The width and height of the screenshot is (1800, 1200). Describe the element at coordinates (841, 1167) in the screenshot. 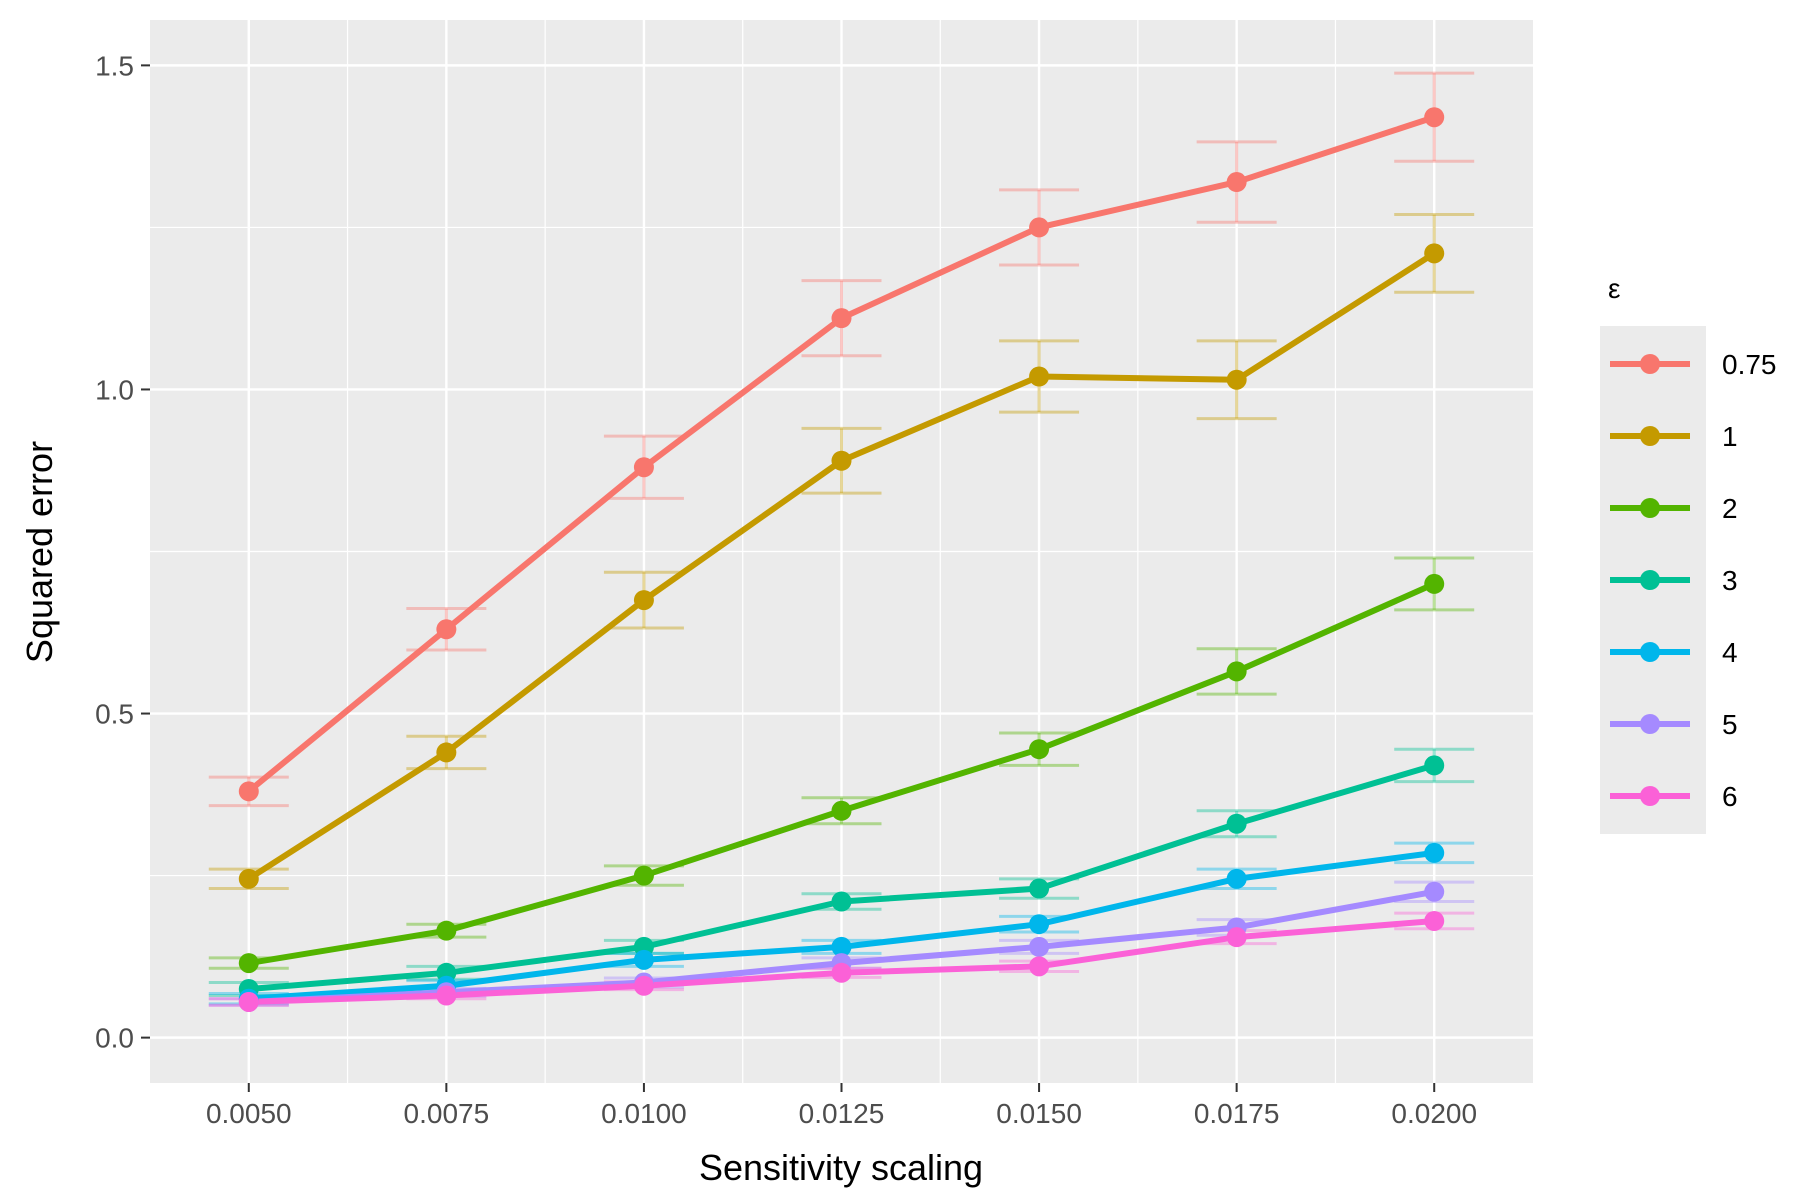

I see `x-axis-title: Sensitivity scaling` at that location.